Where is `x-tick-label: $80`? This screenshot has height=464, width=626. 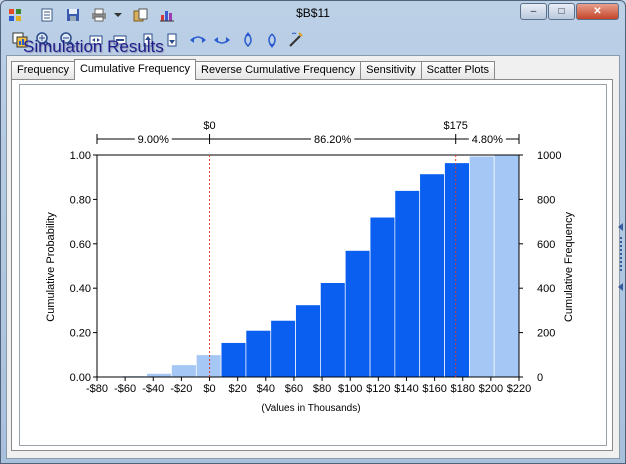
x-tick-label: $80 is located at coordinates (322, 389).